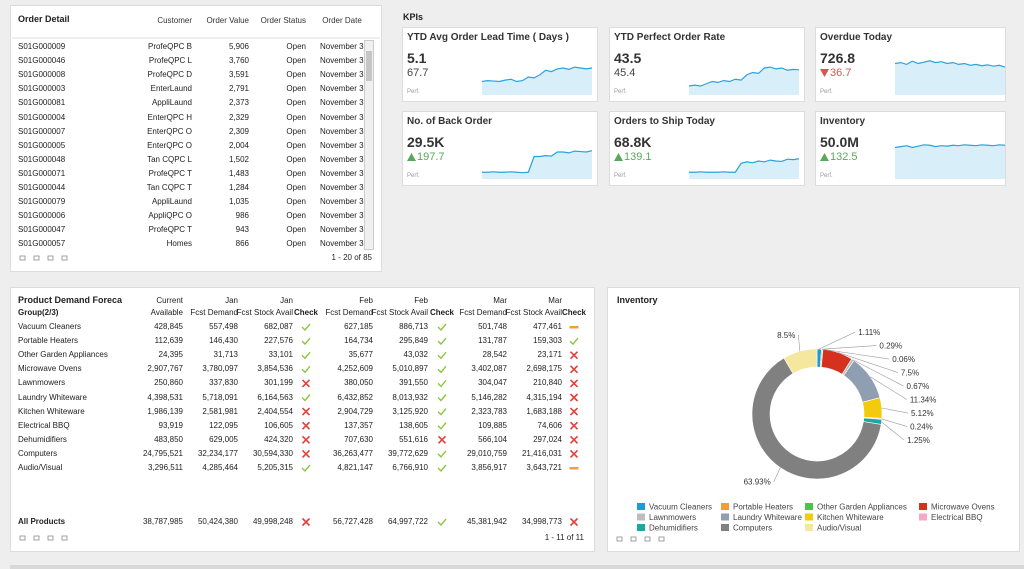 The image size is (1024, 569). I want to click on cell: 4,398,531, so click(165, 397).